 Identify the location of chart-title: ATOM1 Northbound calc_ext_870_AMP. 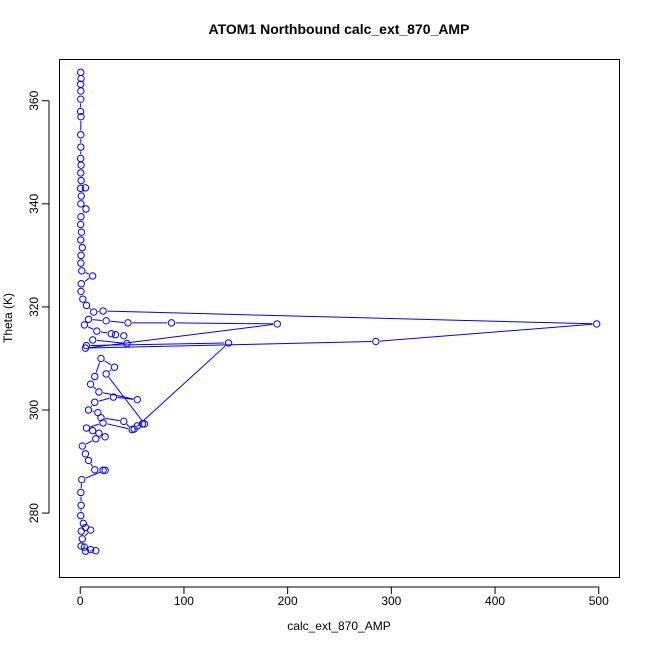
(339, 29).